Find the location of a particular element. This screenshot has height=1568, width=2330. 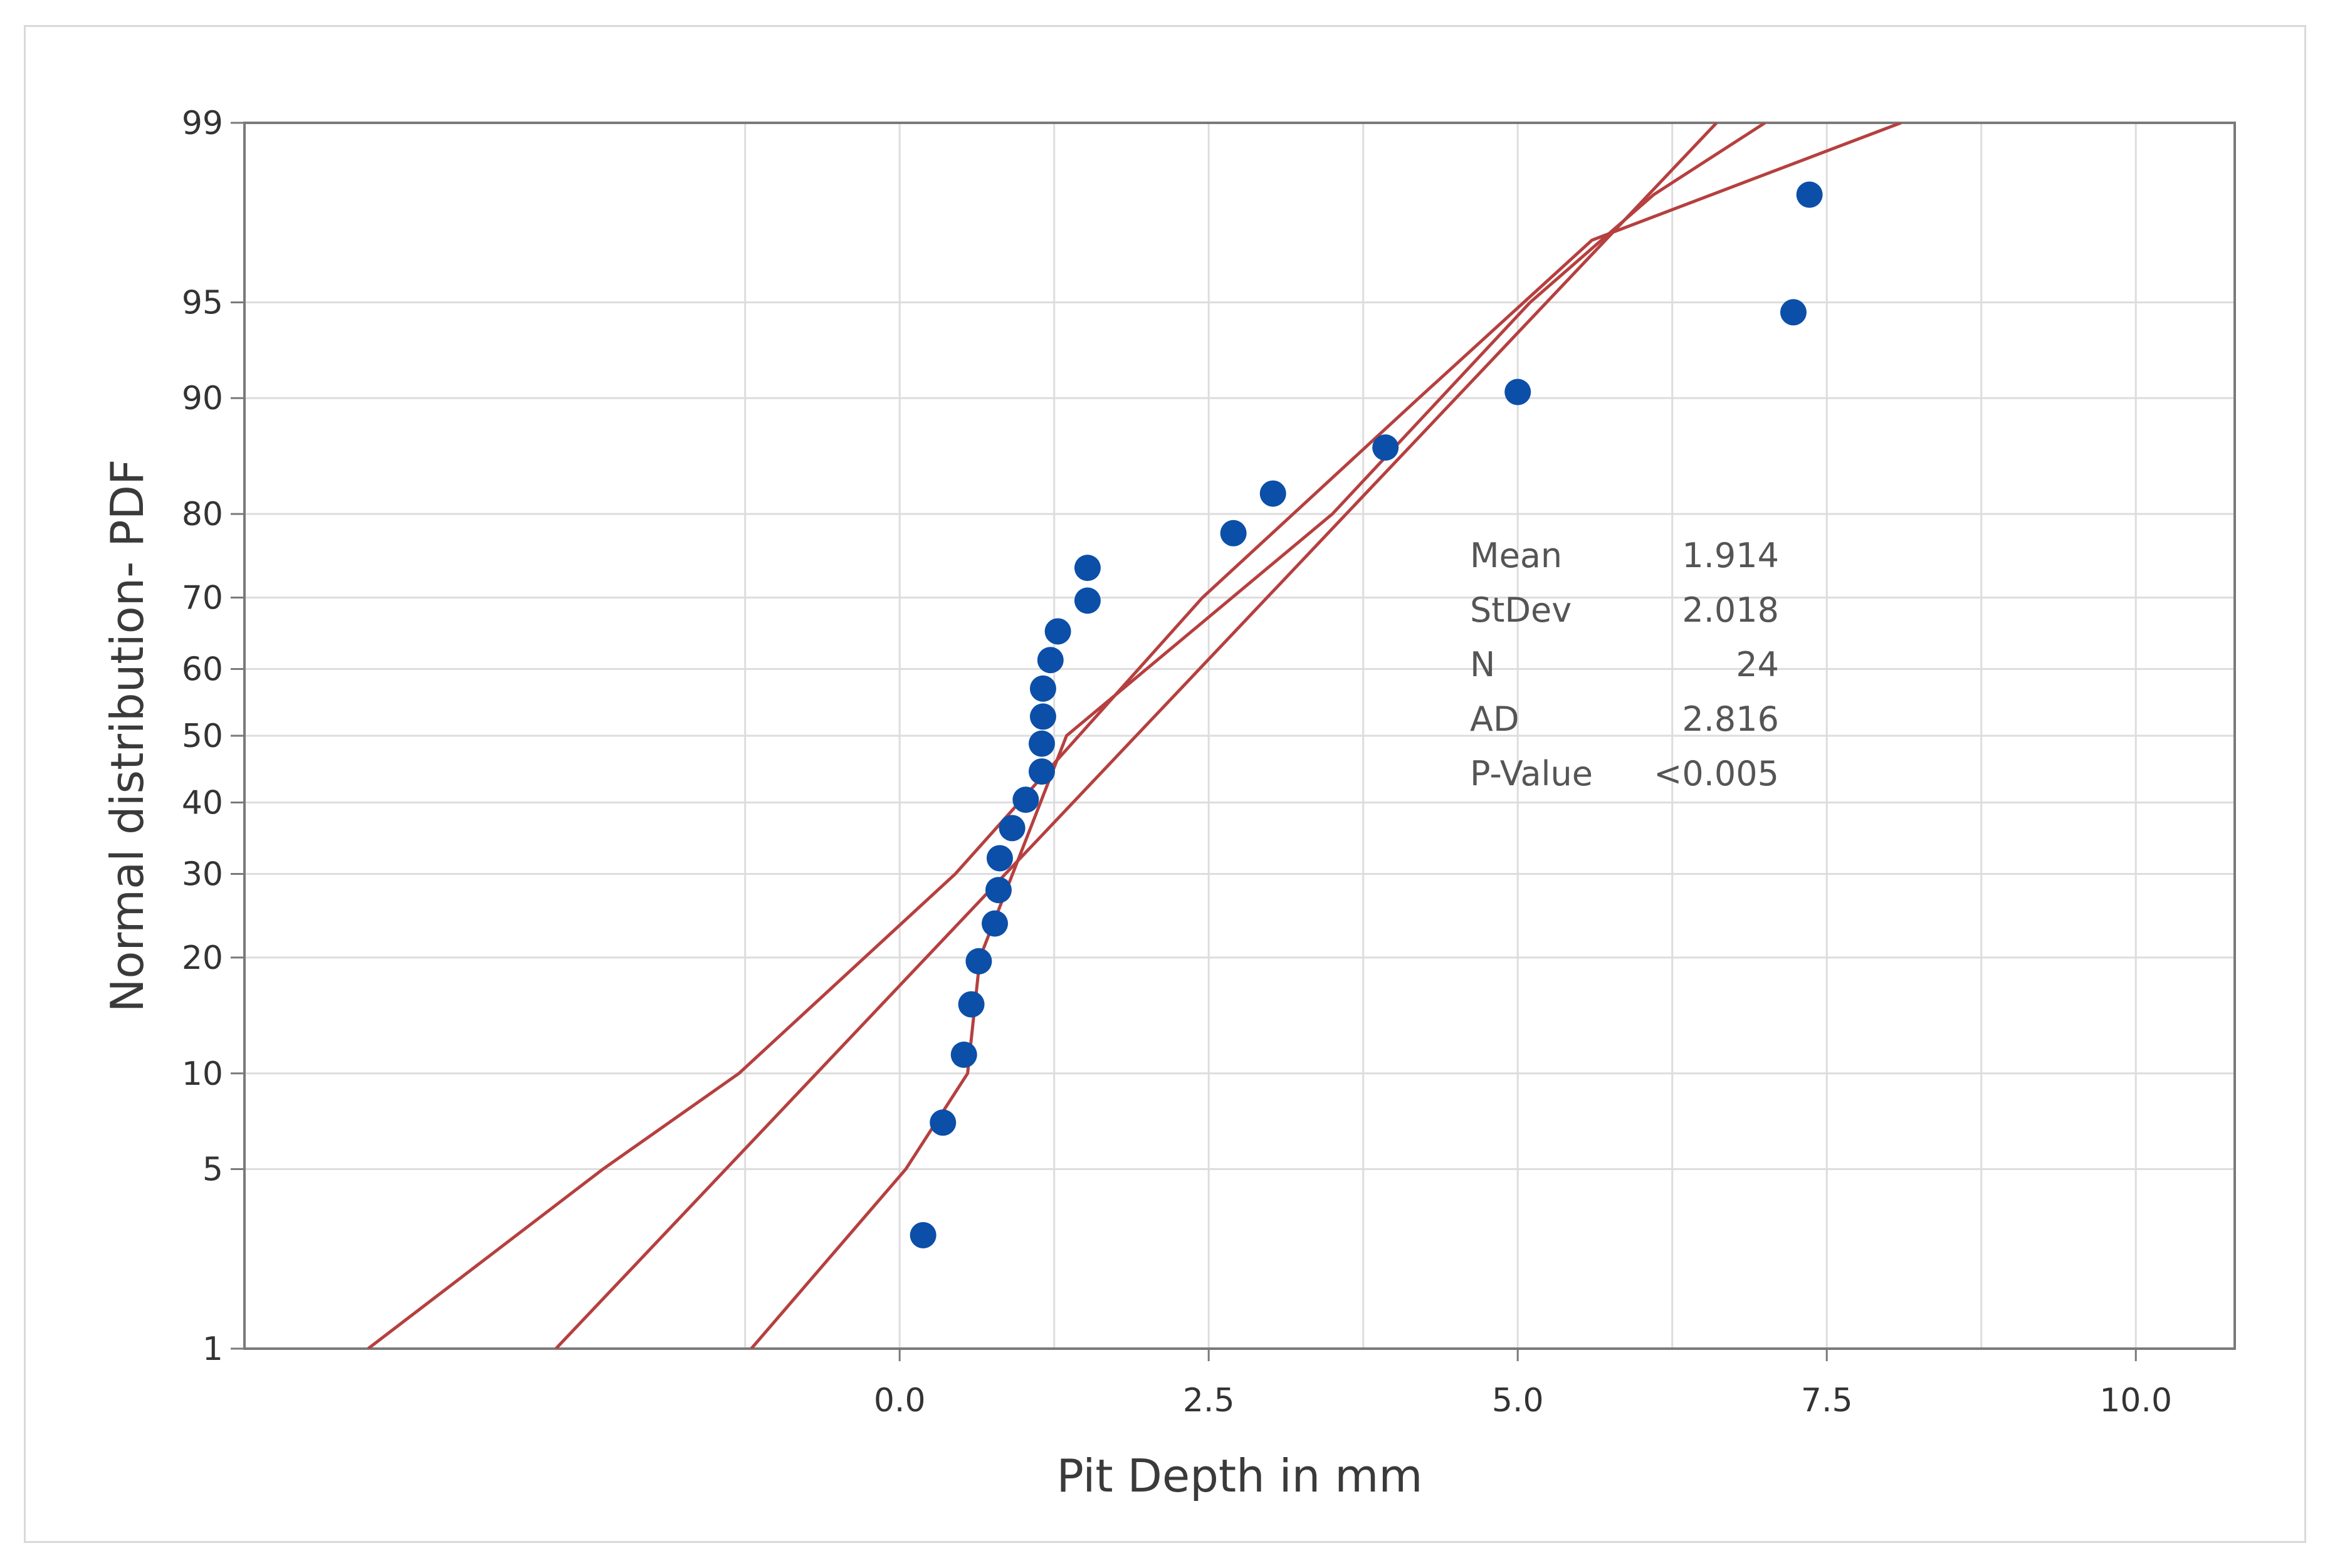

y-tick-label: 95 is located at coordinates (202, 303).